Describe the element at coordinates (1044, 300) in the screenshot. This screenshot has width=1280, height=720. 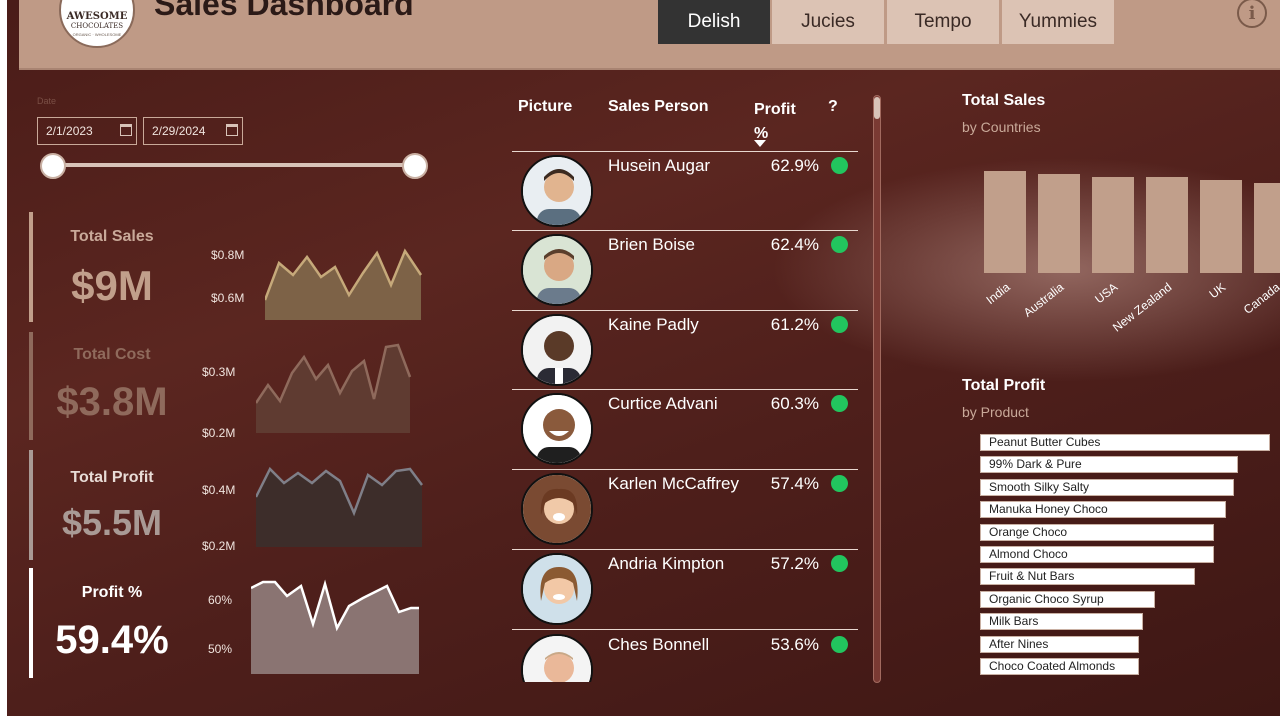
I see `country-axis-label: Australia` at that location.